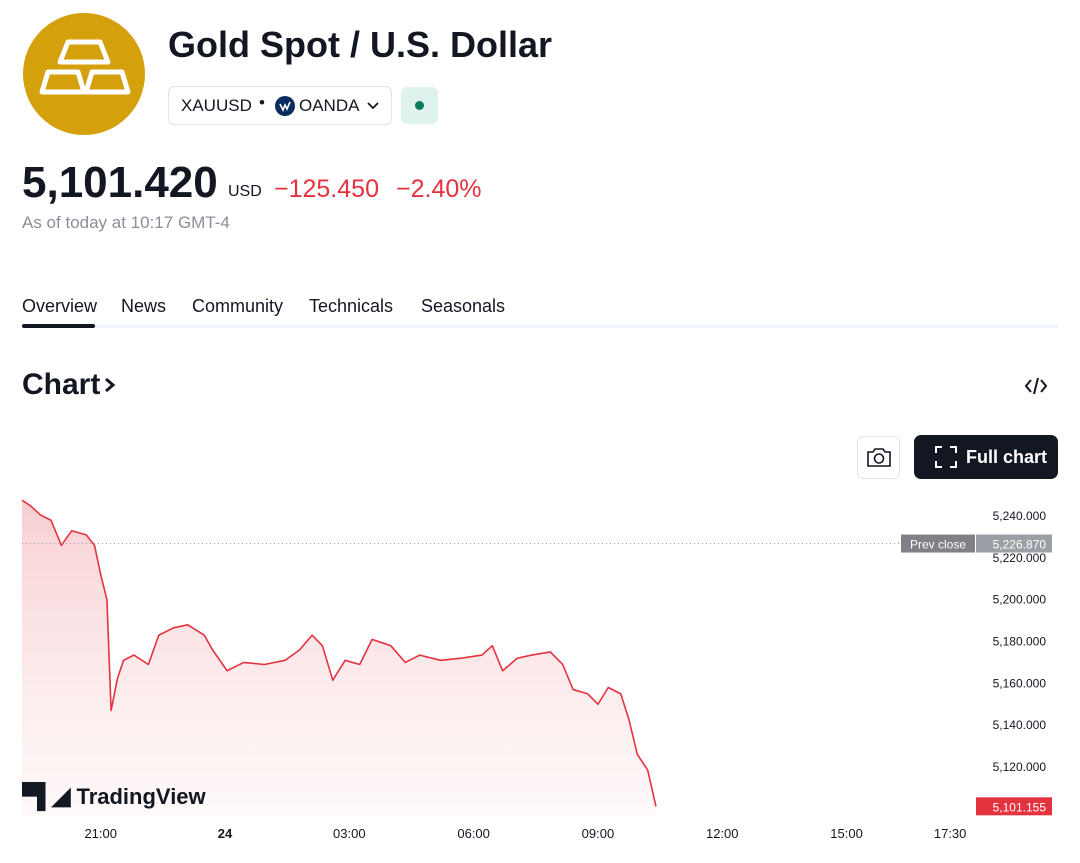  What do you see at coordinates (540, 326) in the screenshot?
I see `tab-track` at bounding box center [540, 326].